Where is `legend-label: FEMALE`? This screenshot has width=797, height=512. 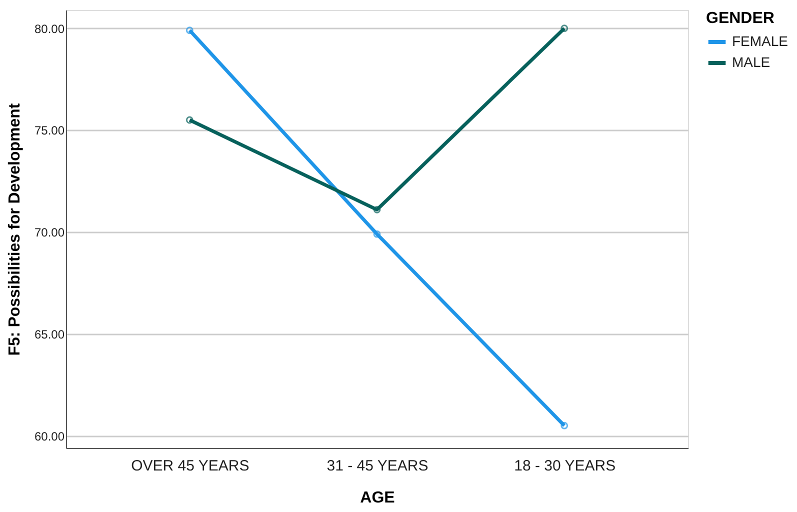 legend-label: FEMALE is located at coordinates (760, 41).